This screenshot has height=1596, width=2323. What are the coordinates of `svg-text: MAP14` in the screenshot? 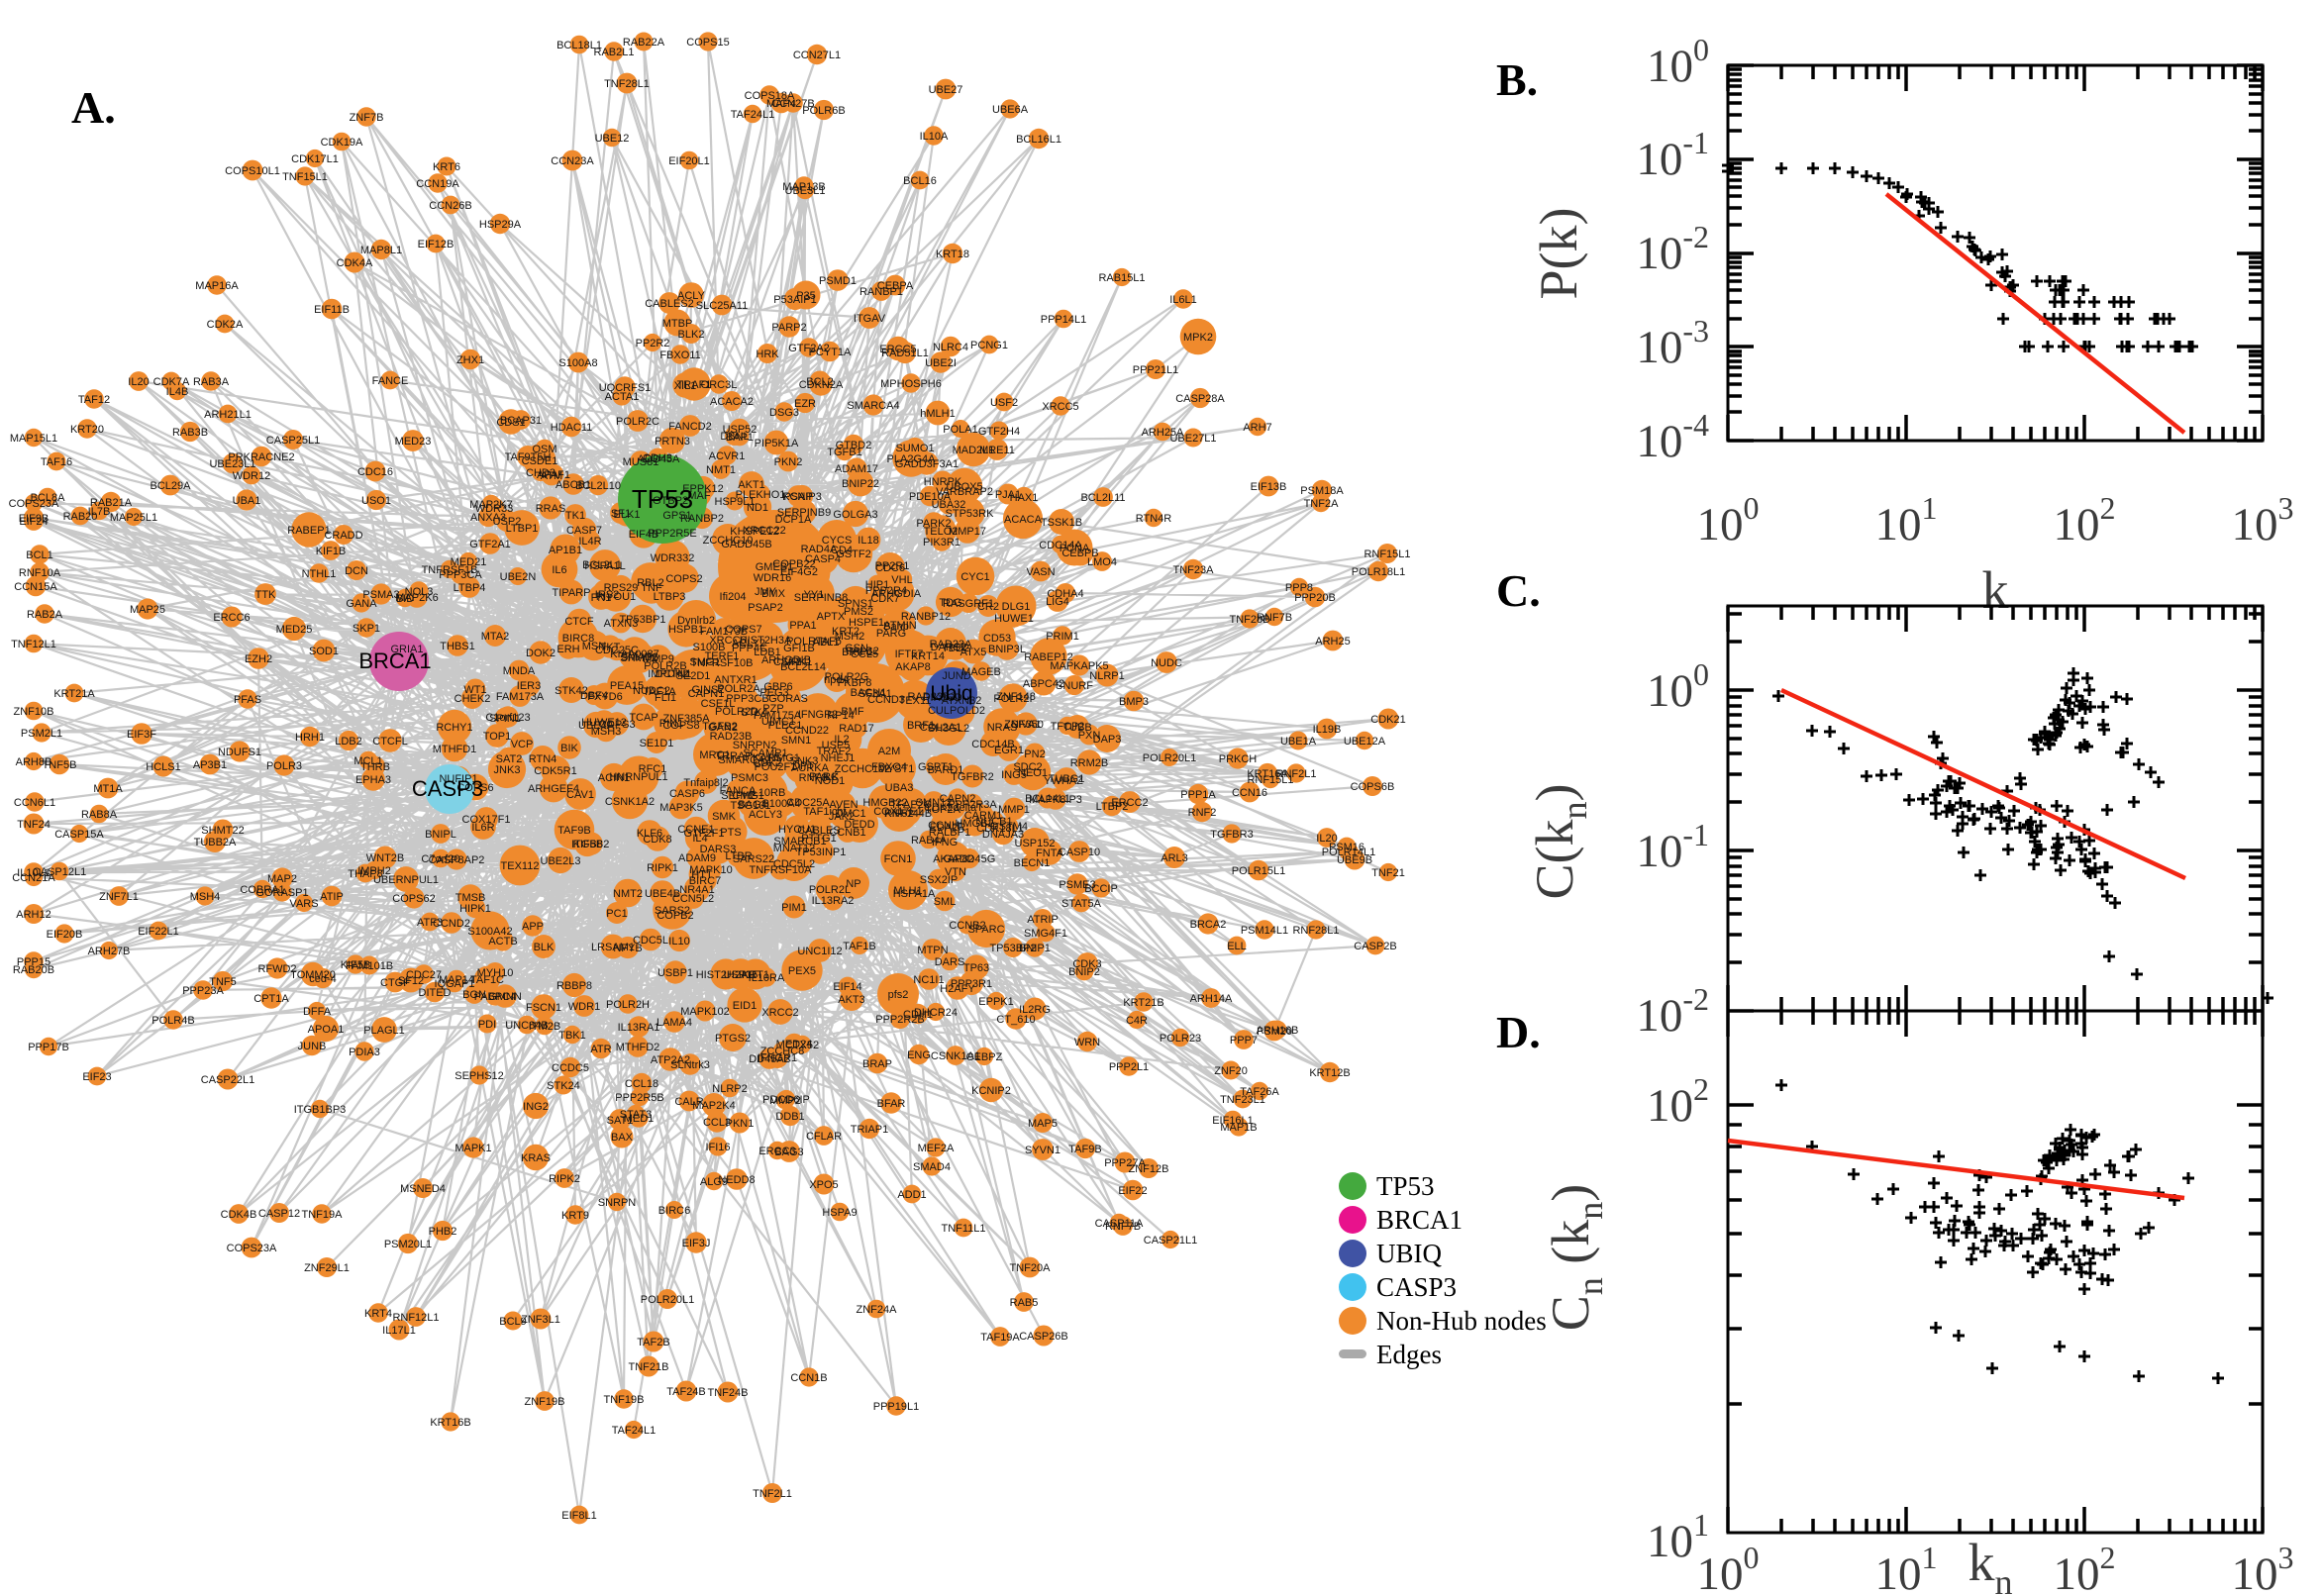 It's located at (456, 980).